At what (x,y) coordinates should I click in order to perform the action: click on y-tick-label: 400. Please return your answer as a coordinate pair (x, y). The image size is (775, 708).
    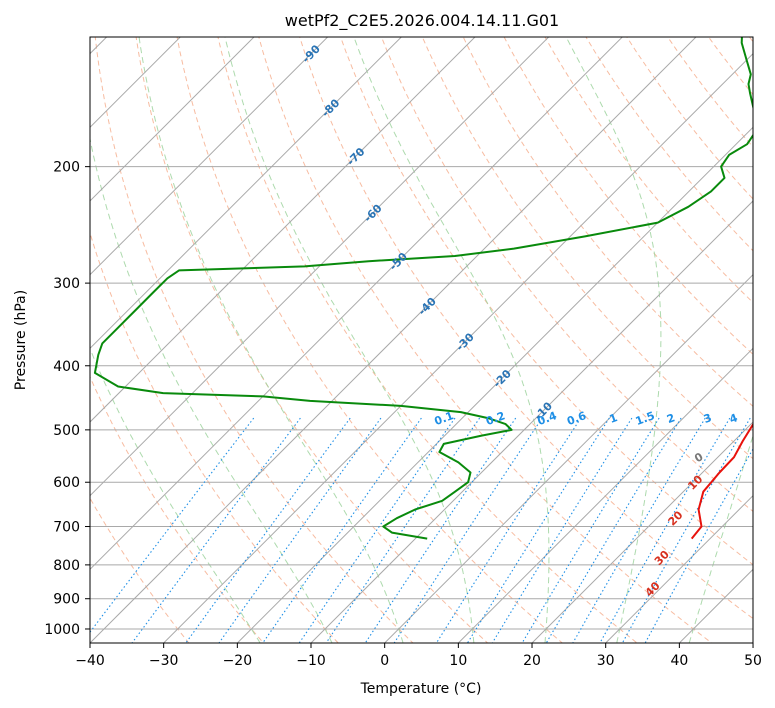
    Looking at the image, I should click on (66, 367).